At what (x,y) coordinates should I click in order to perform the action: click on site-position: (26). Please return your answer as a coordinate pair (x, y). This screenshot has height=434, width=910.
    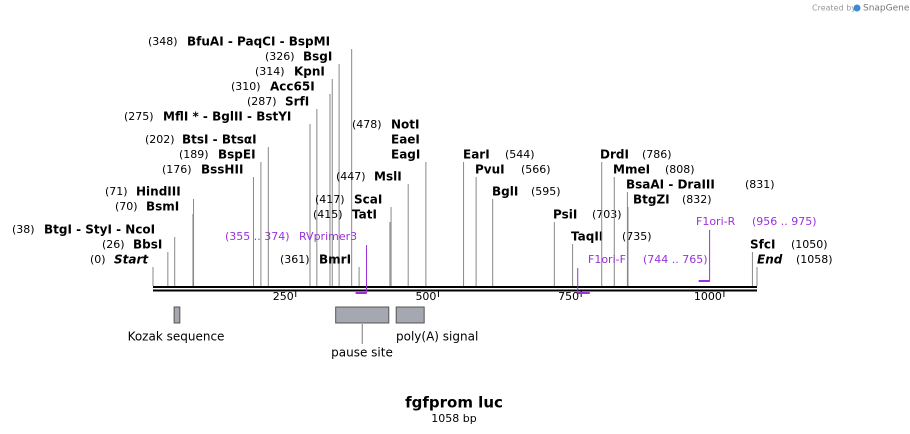
    Looking at the image, I should click on (113, 244).